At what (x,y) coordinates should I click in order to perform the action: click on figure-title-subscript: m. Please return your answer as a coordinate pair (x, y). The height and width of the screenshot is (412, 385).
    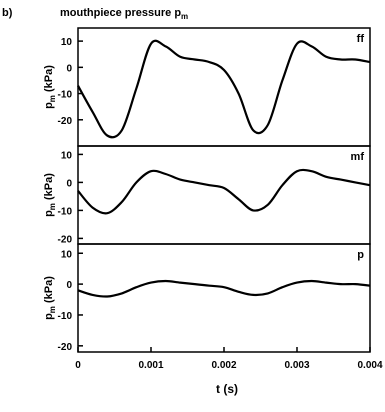
    Looking at the image, I should click on (184, 16).